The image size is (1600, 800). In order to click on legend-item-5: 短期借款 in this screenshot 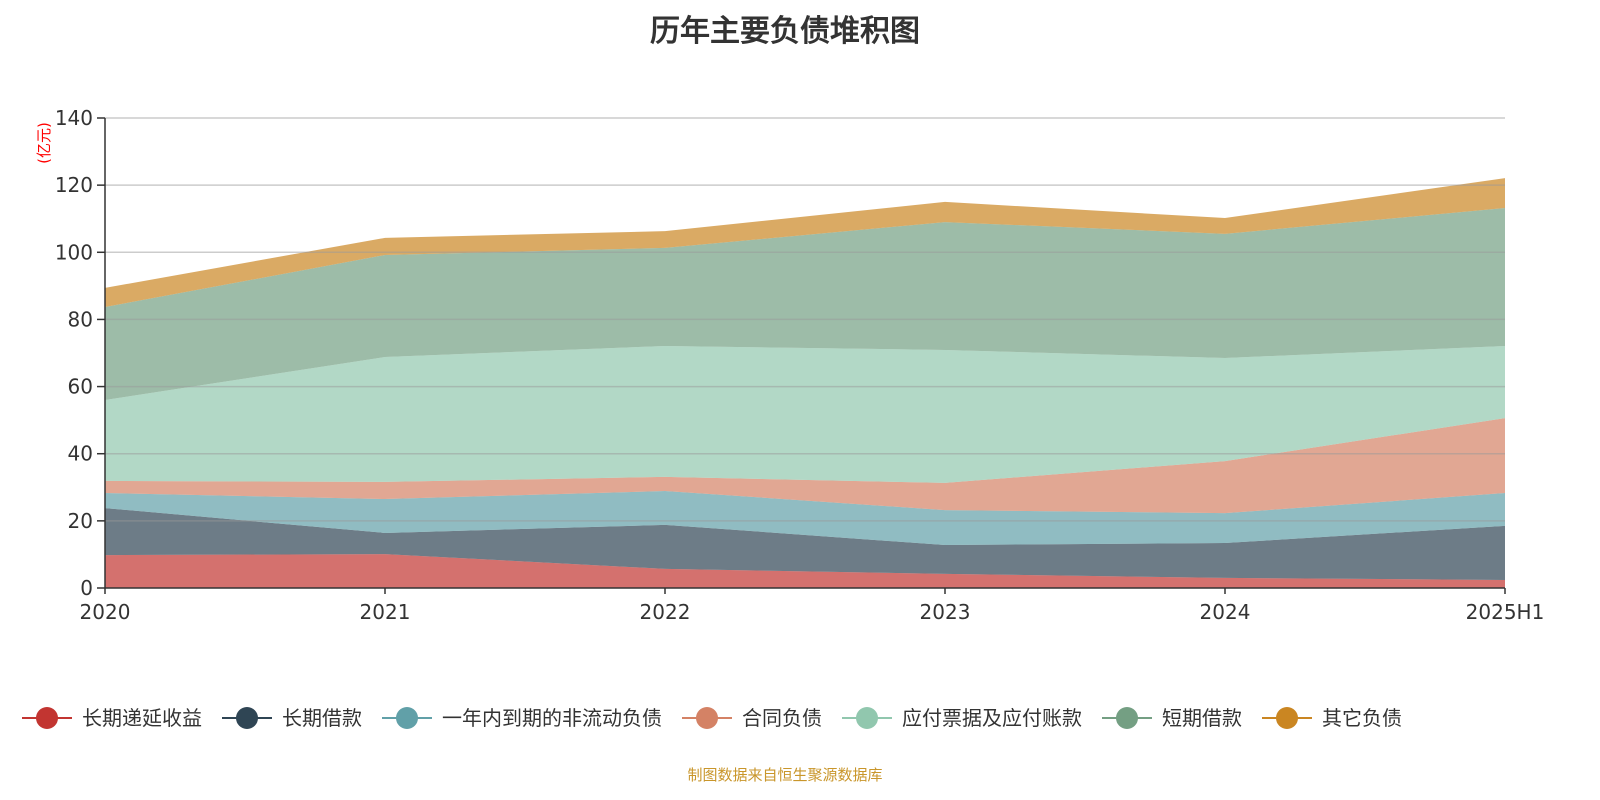, I will do `click(1172, 718)`.